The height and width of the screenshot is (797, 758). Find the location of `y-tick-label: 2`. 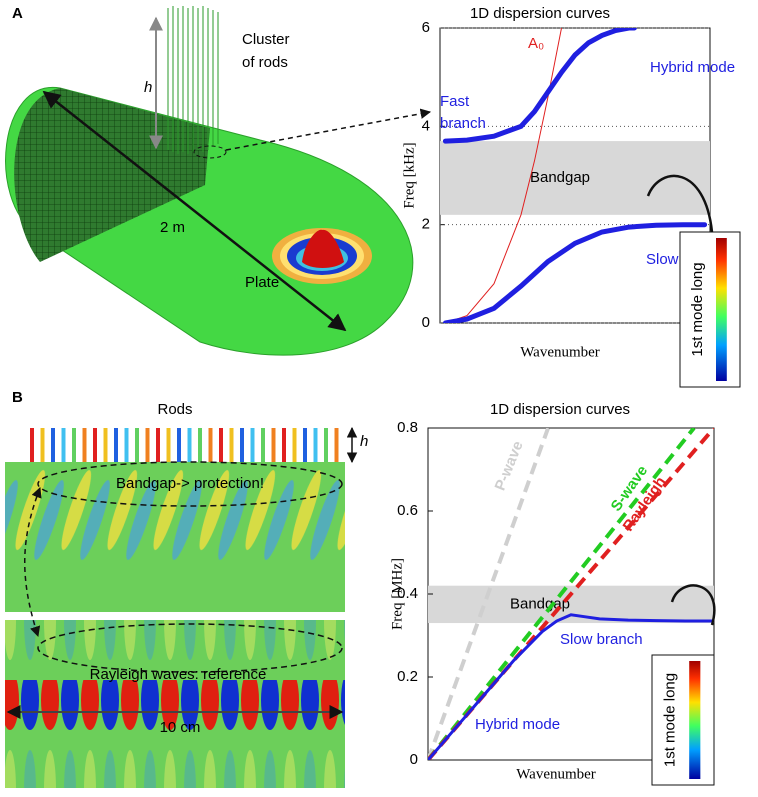

y-tick-label: 2 is located at coordinates (426, 224).